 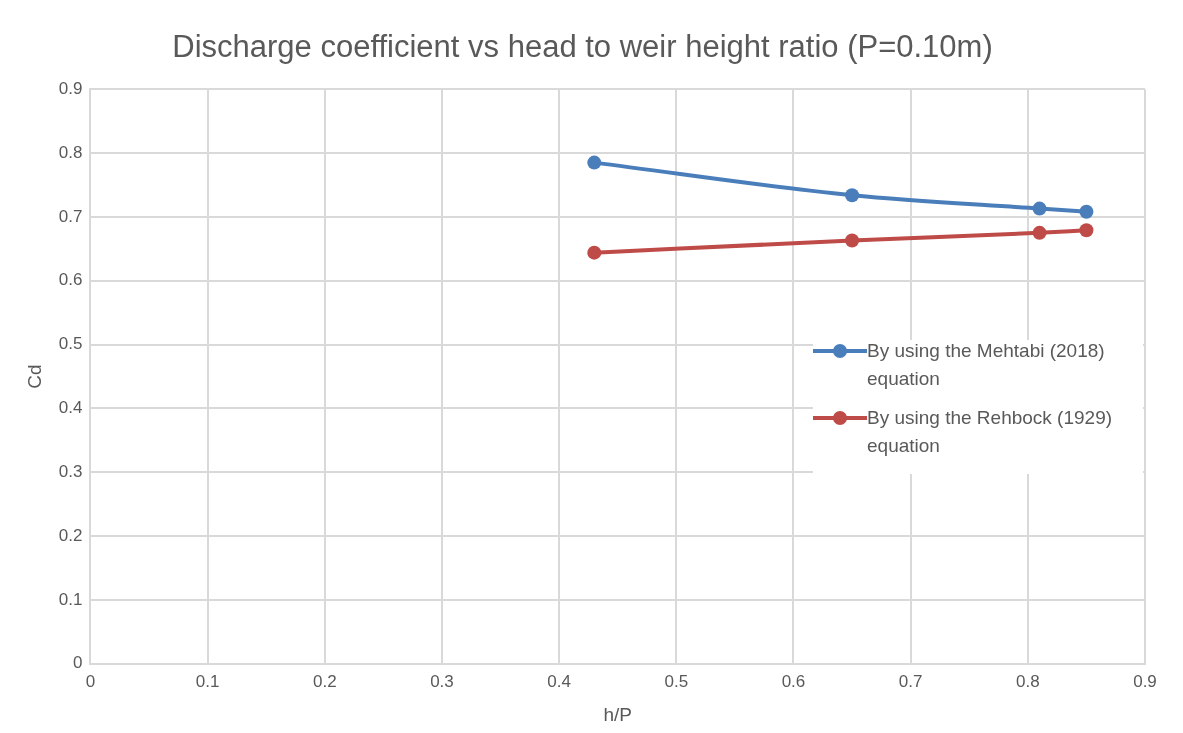 I want to click on x-tick-label: 0.4, so click(x=559, y=681).